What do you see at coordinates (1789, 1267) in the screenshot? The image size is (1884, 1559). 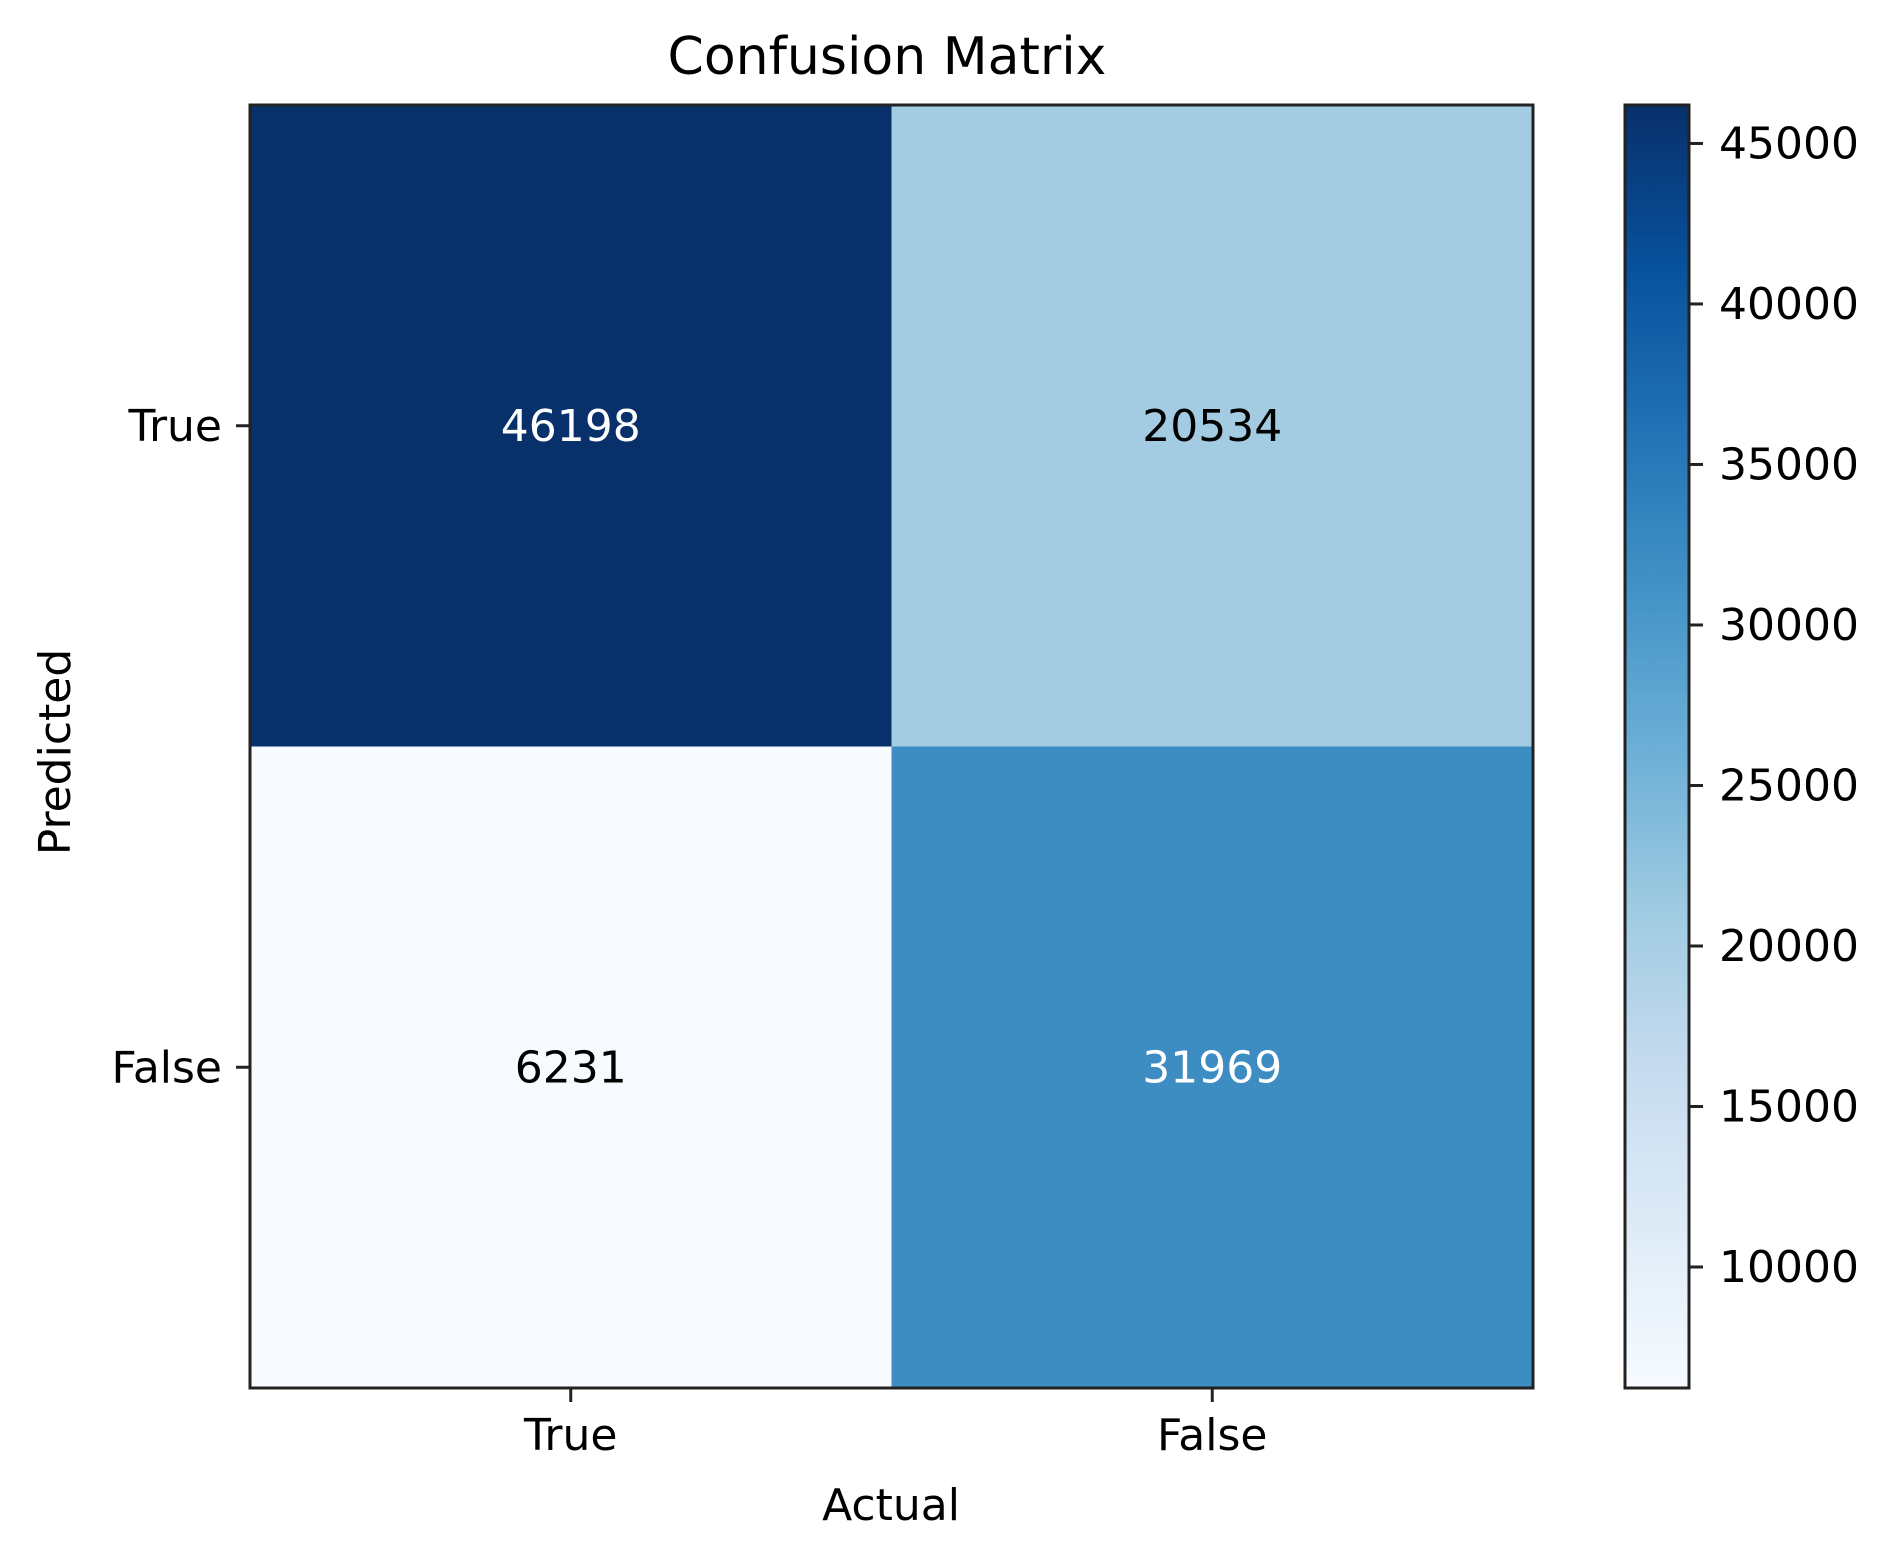 I see `colorbar-tick-label: 10000` at bounding box center [1789, 1267].